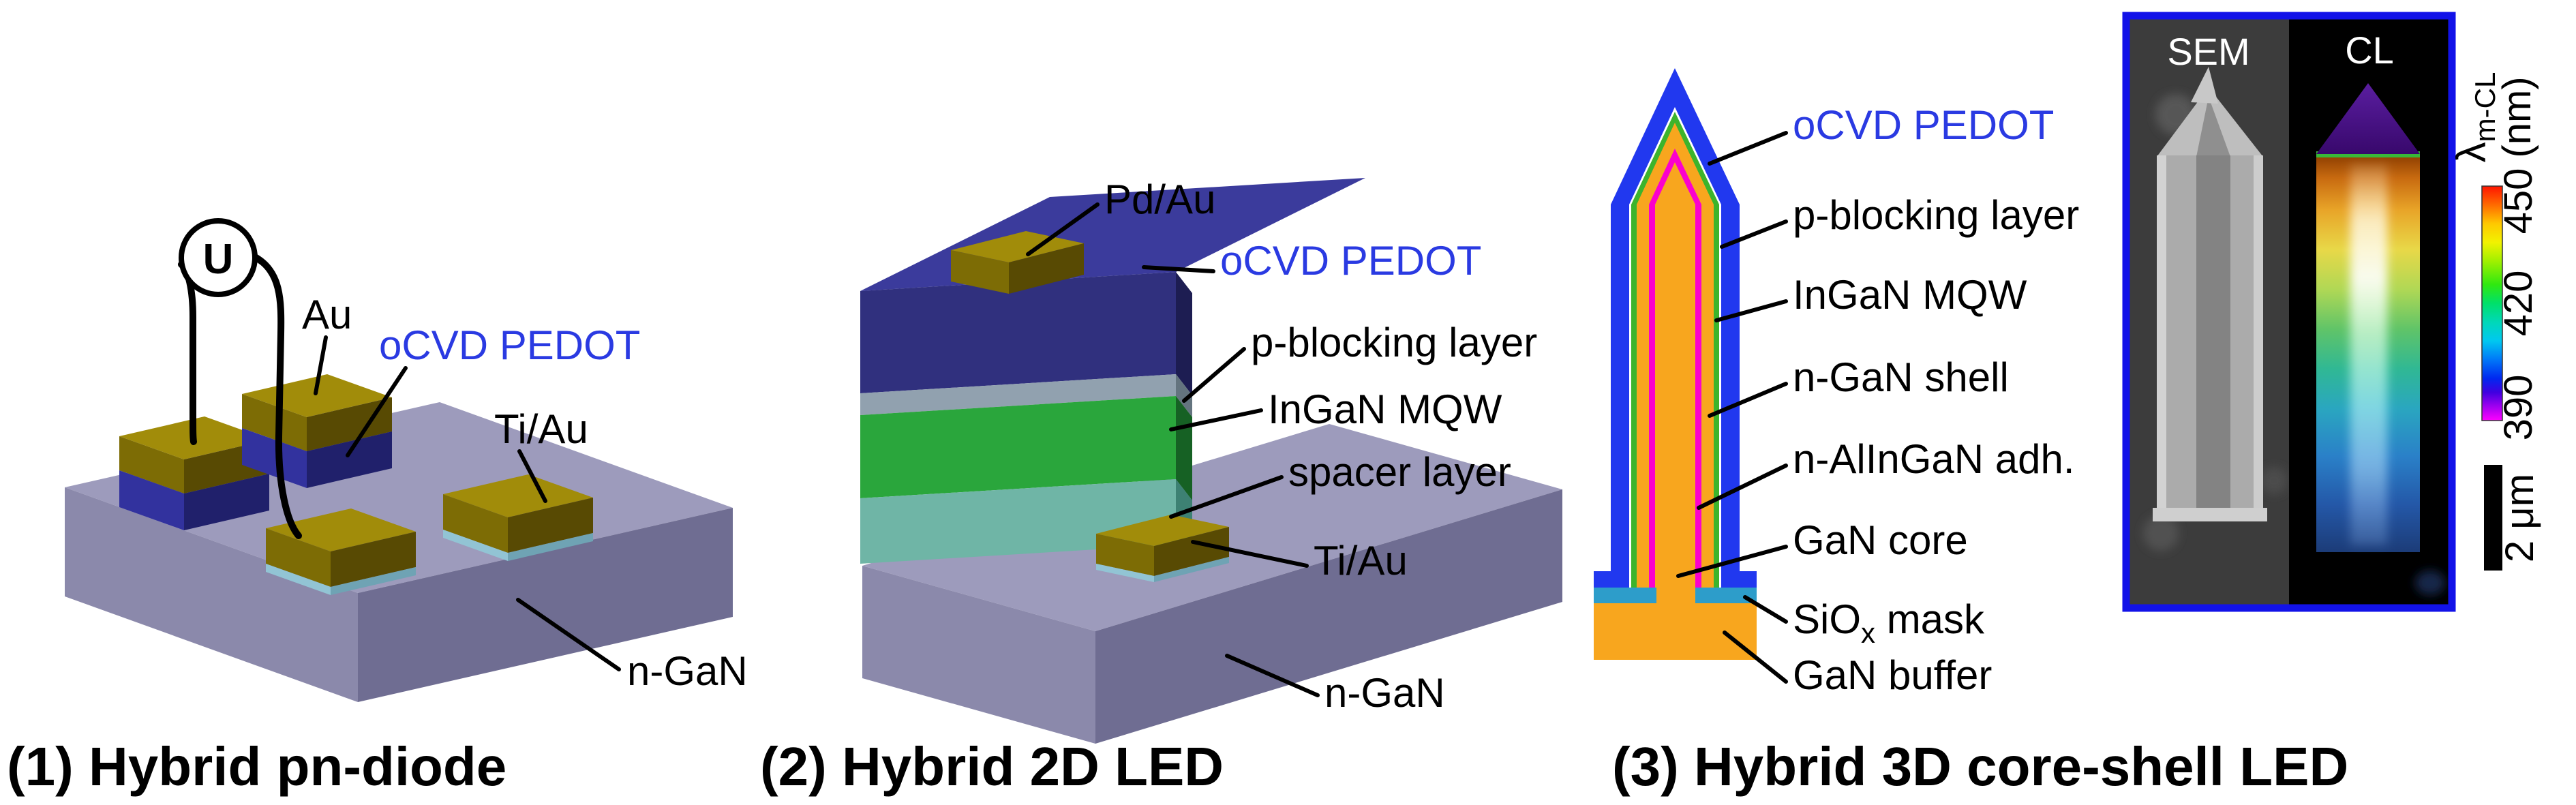 The width and height of the screenshot is (2576, 805). Describe the element at coordinates (1361, 560) in the screenshot. I see `label-tiau-2: Ti/Au` at that location.